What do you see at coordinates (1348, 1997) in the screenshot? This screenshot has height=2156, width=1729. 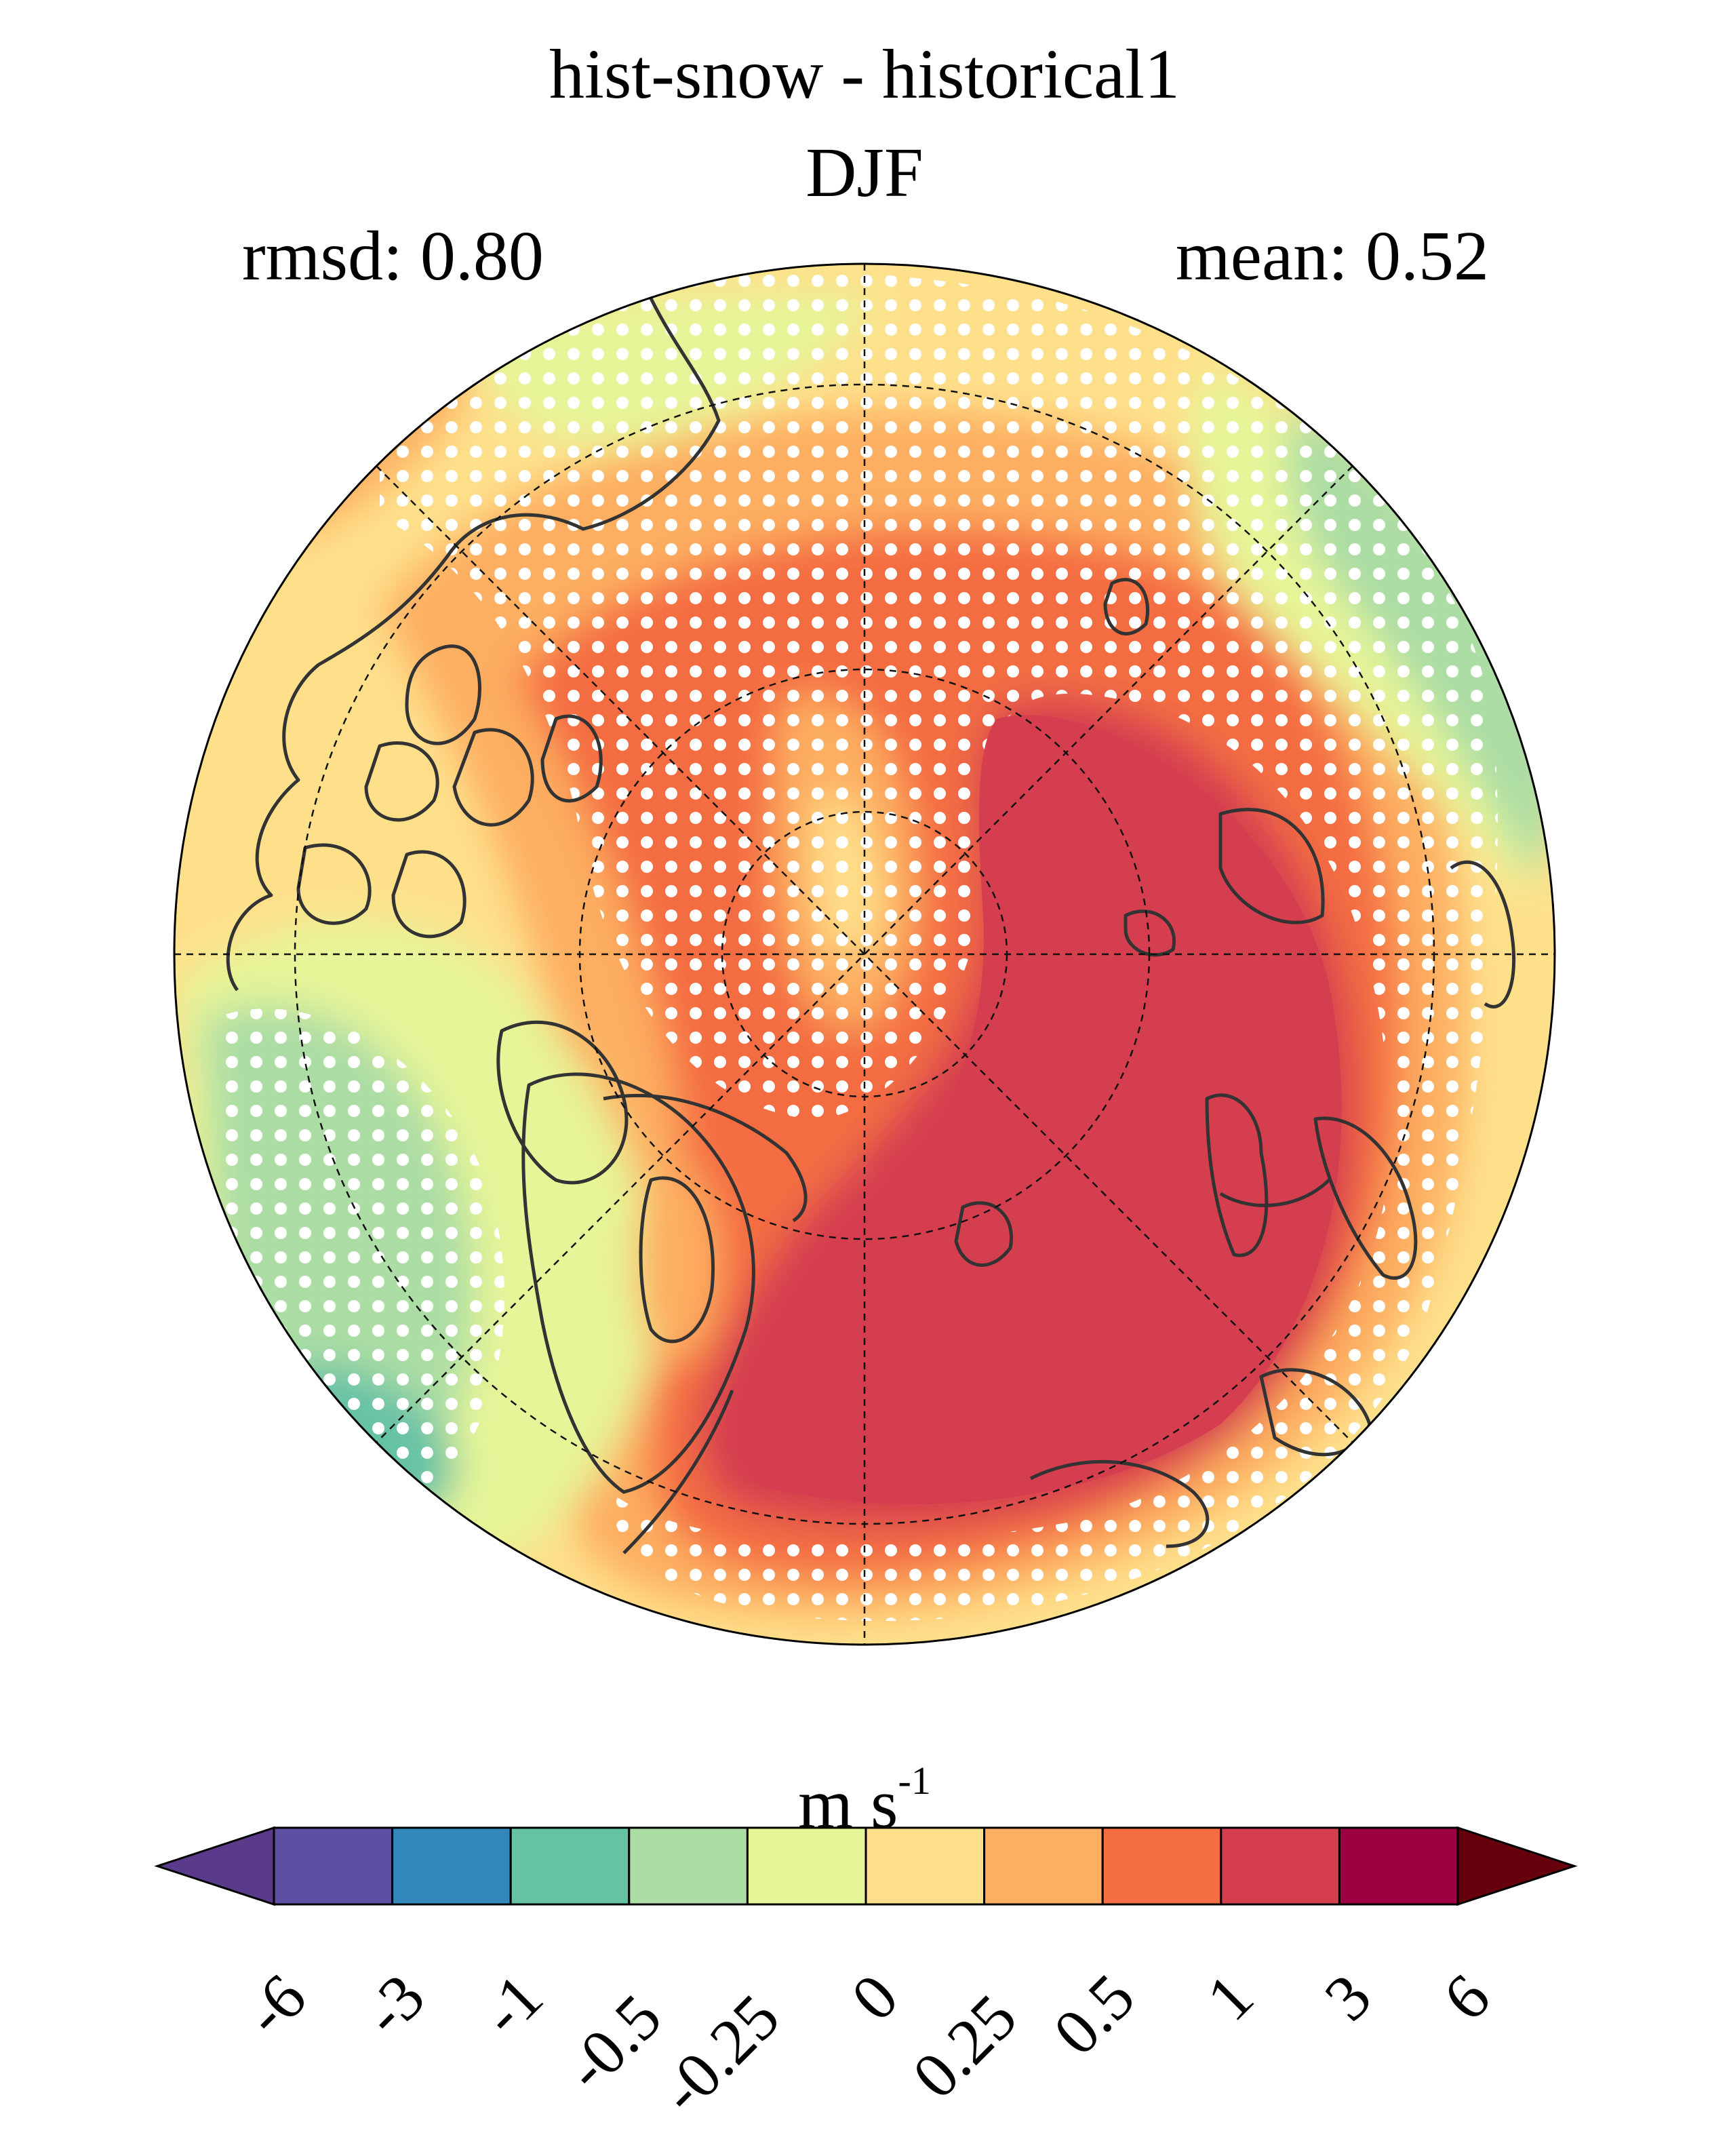 I see `colorbar-tick-label: 3` at bounding box center [1348, 1997].